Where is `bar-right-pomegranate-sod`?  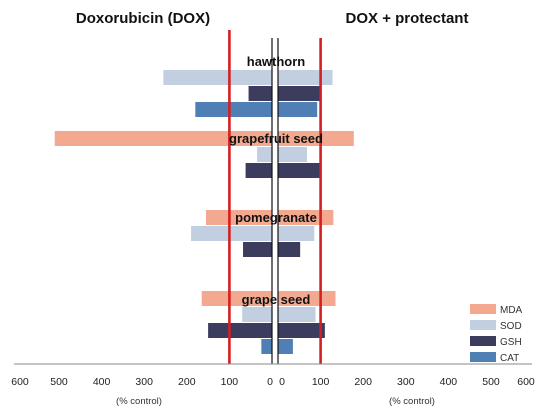 bar-right-pomegranate-sod is located at coordinates (296, 233).